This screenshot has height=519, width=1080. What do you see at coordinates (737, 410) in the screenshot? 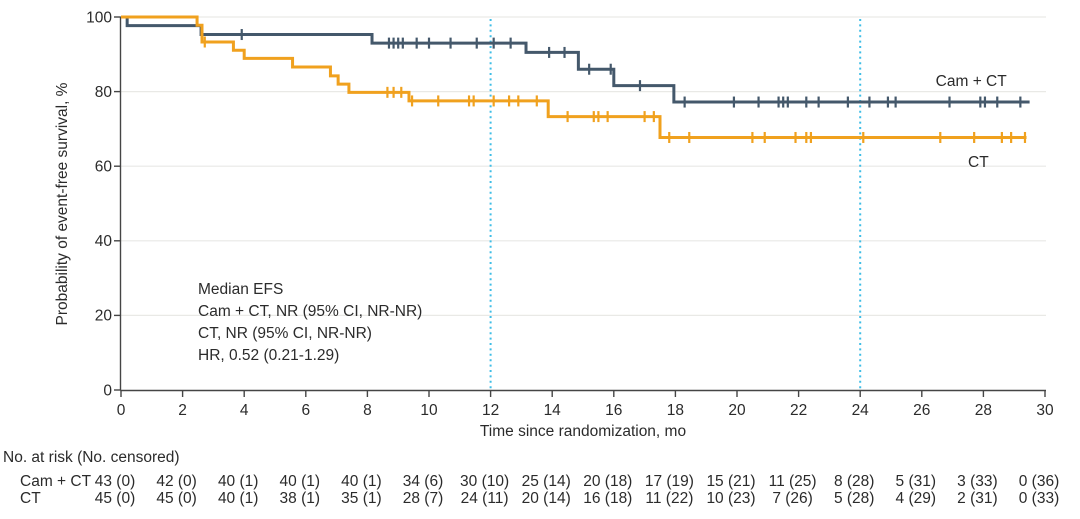
I see `x-tick-label: 20` at bounding box center [737, 410].